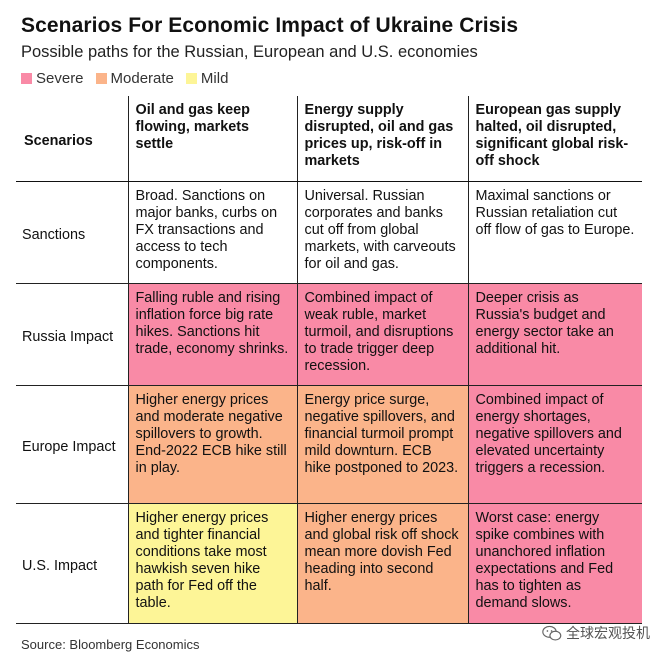  What do you see at coordinates (110, 644) in the screenshot?
I see `source-note: Source: Bloomberg Economics` at bounding box center [110, 644].